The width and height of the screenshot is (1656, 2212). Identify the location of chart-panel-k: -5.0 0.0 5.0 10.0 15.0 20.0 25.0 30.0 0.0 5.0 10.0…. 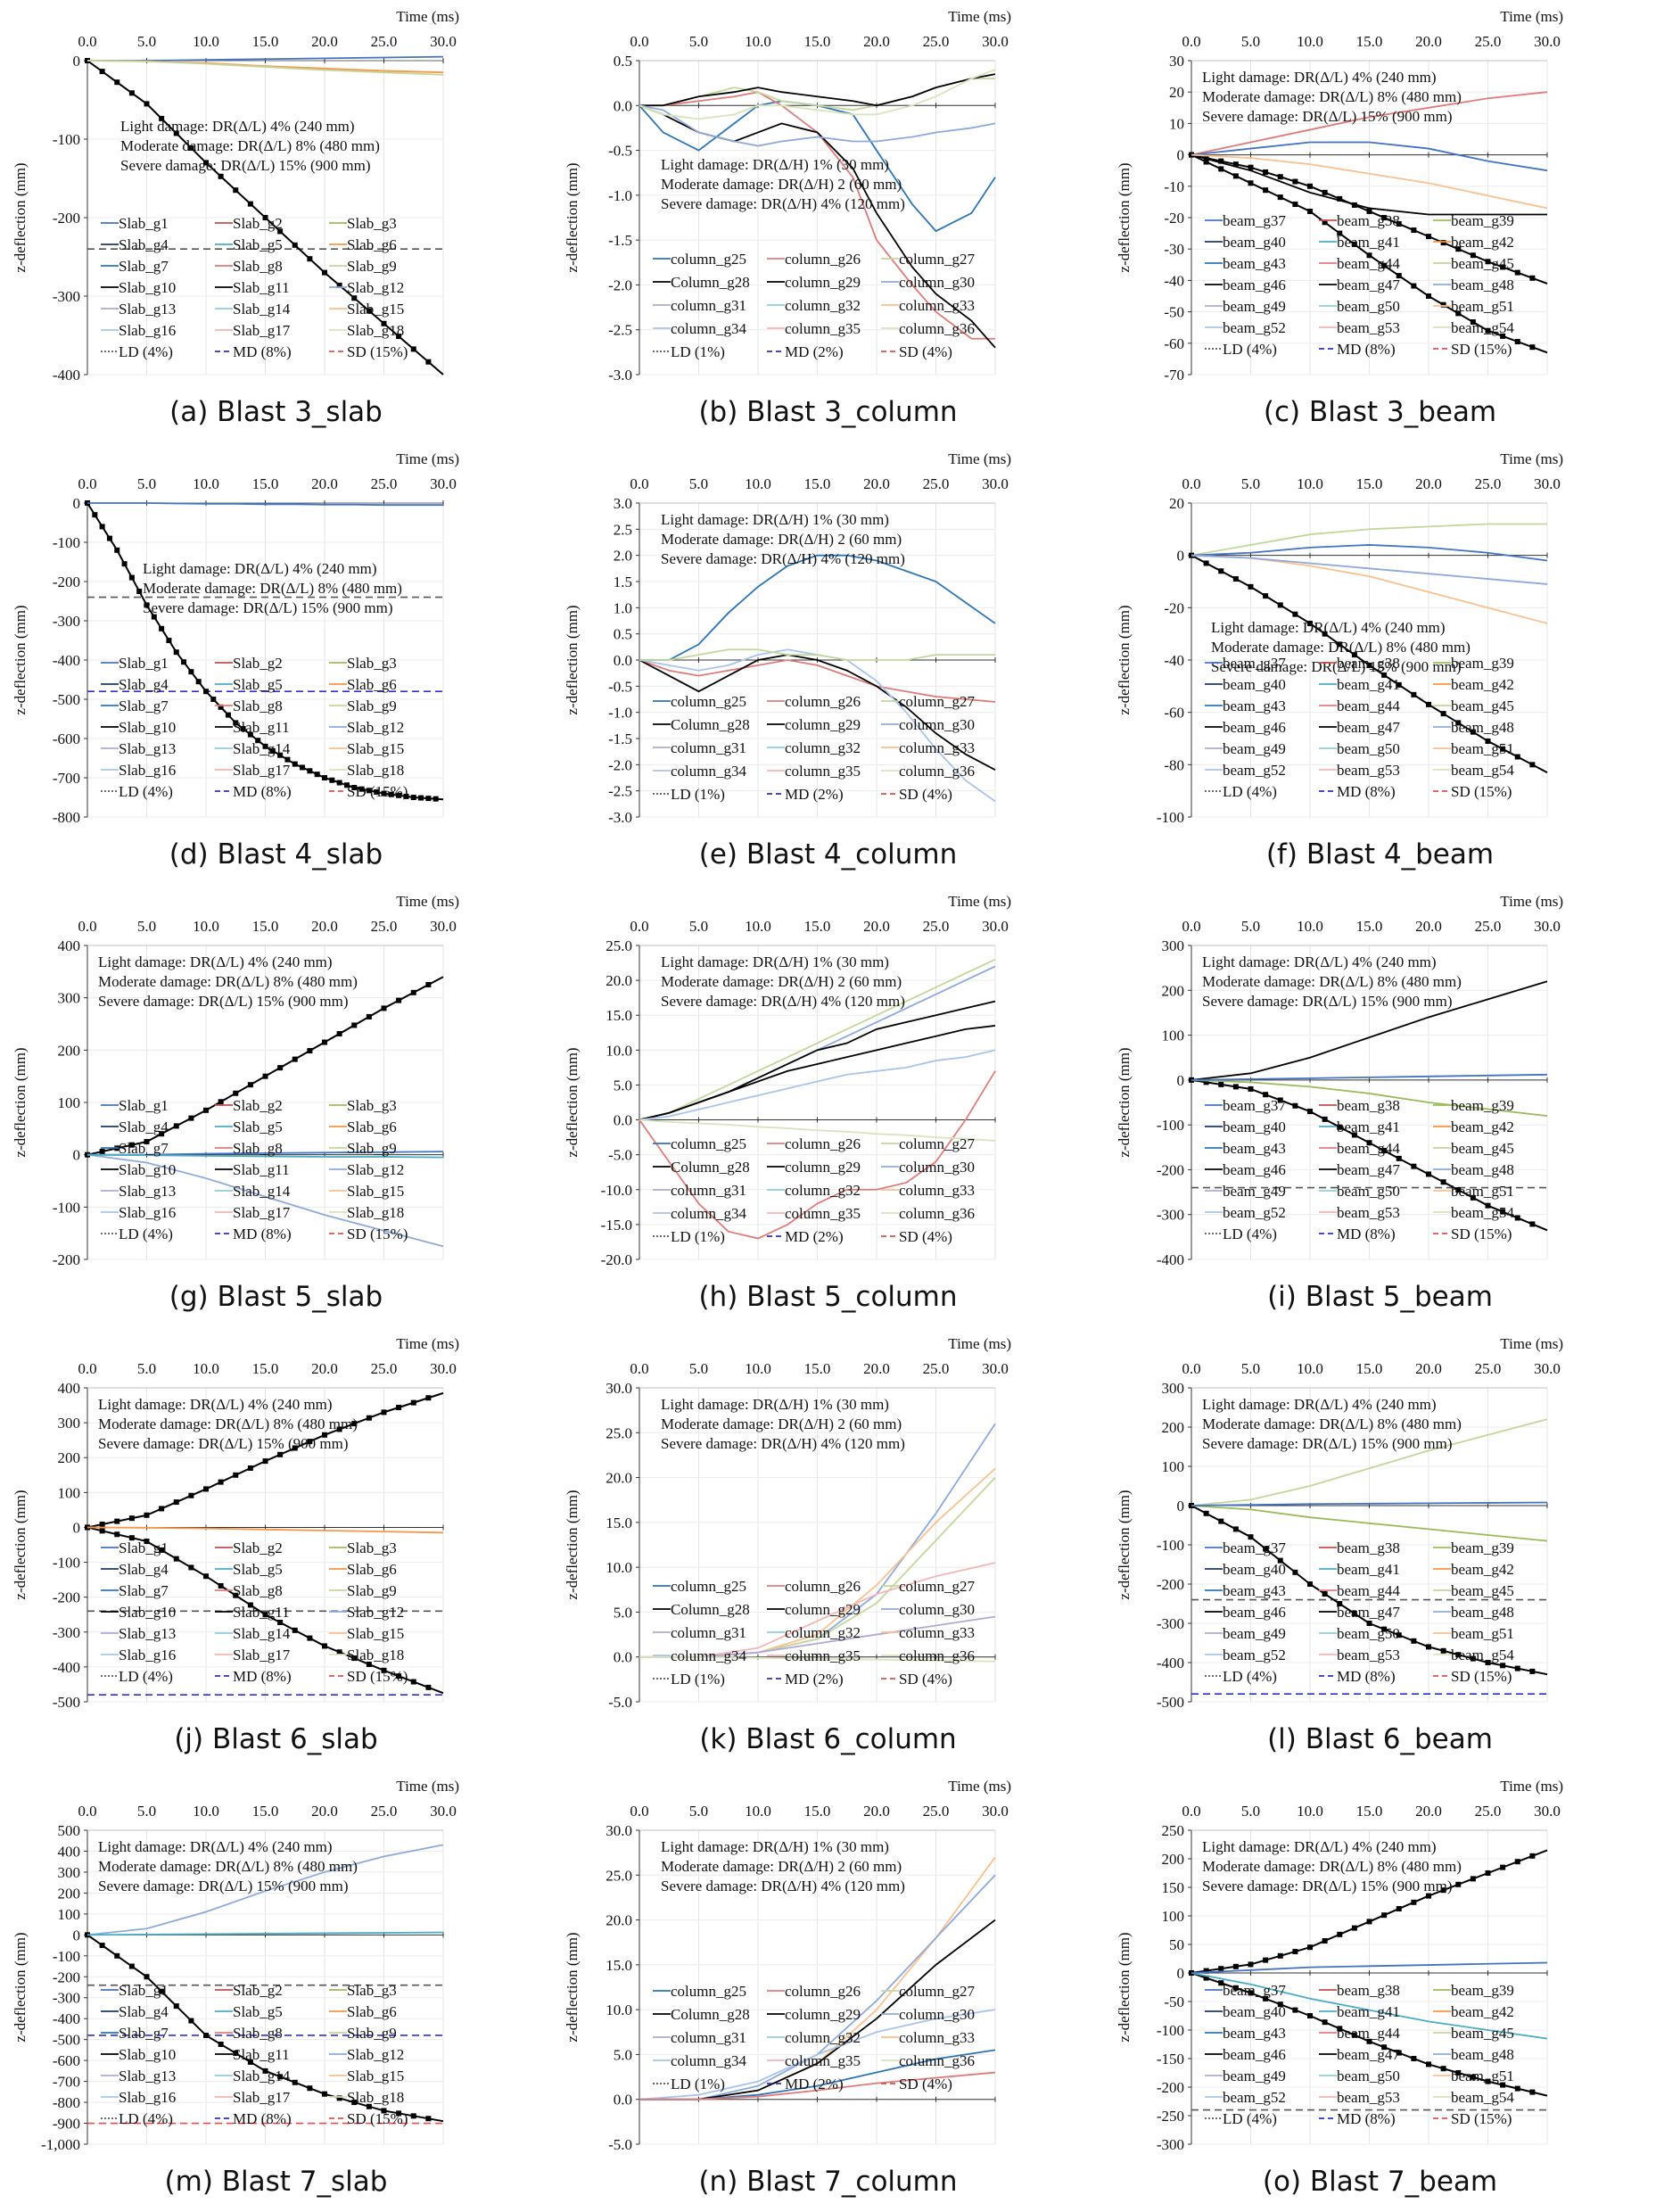
(828, 1549).